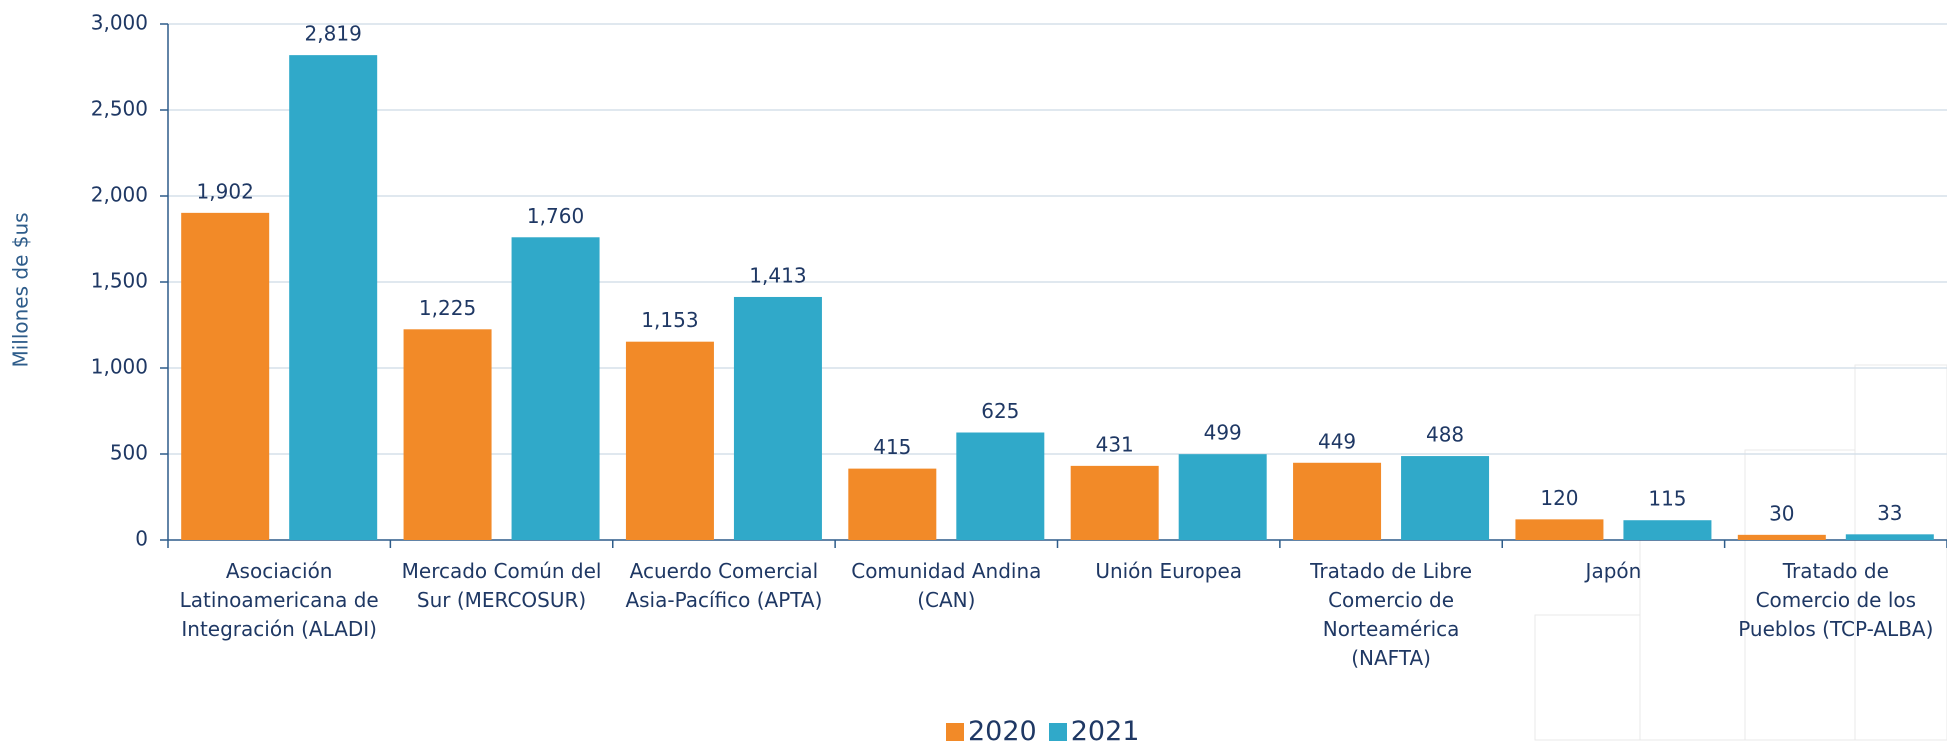 The width and height of the screenshot is (1947, 744). Describe the element at coordinates (119, 23) in the screenshot. I see `y-tick-label: 3,000` at that location.